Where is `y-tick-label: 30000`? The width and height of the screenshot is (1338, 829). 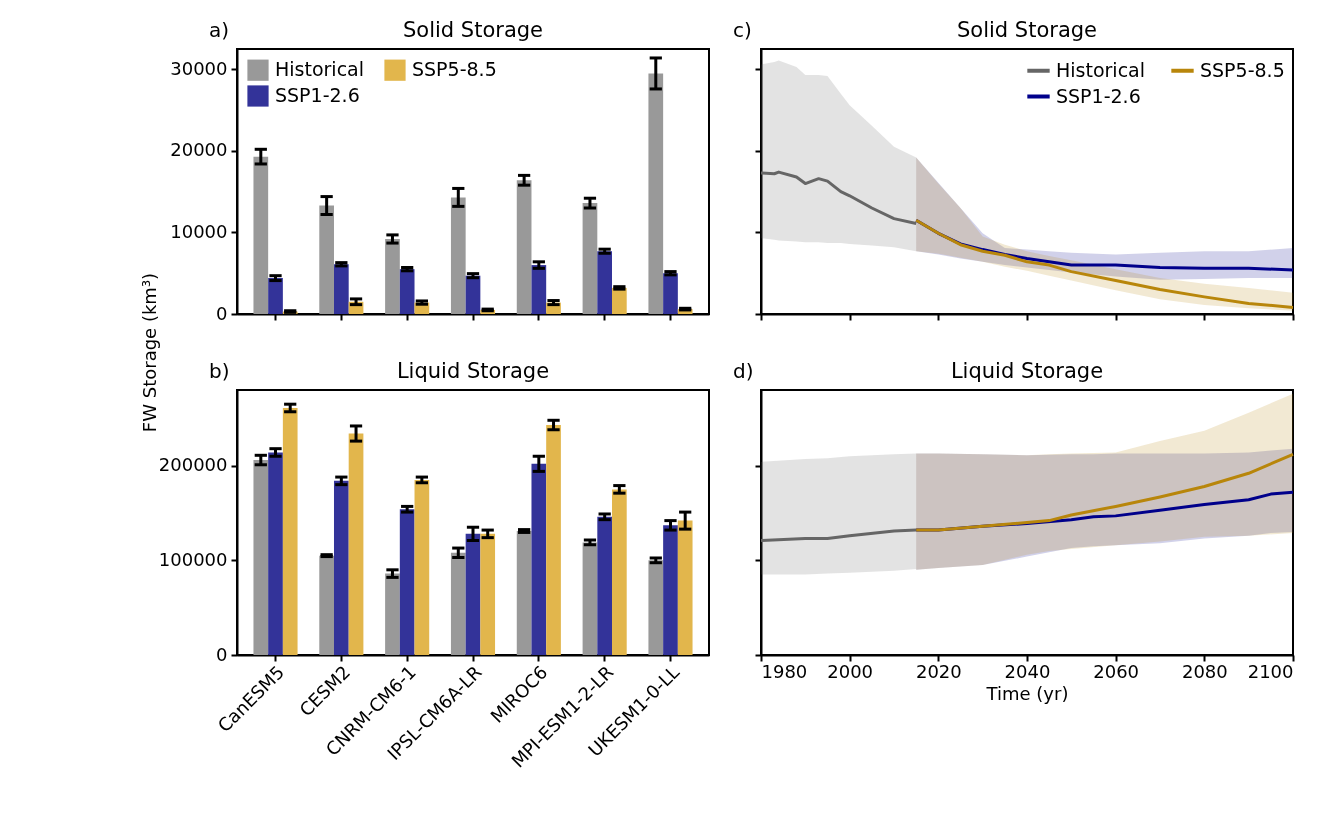
y-tick-label: 30000 is located at coordinates (199, 68).